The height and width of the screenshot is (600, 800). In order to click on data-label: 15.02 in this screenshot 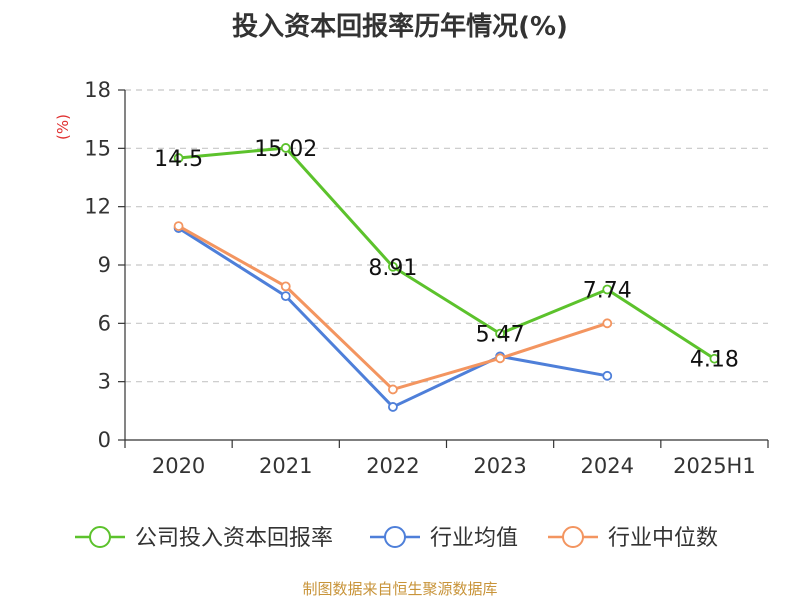, I will do `click(285, 149)`.